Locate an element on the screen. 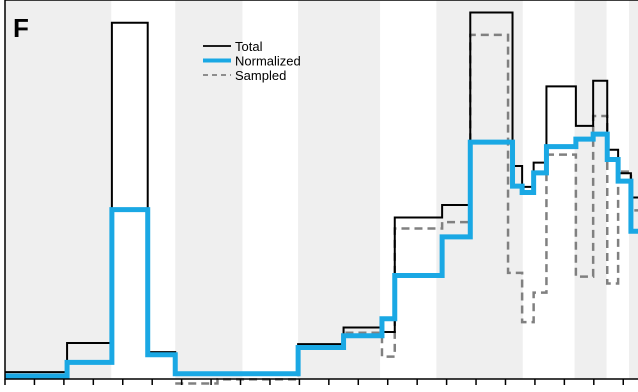 Image resolution: width=638 pixels, height=392 pixels. legend-label-normalized: Normalized is located at coordinates (268, 61).